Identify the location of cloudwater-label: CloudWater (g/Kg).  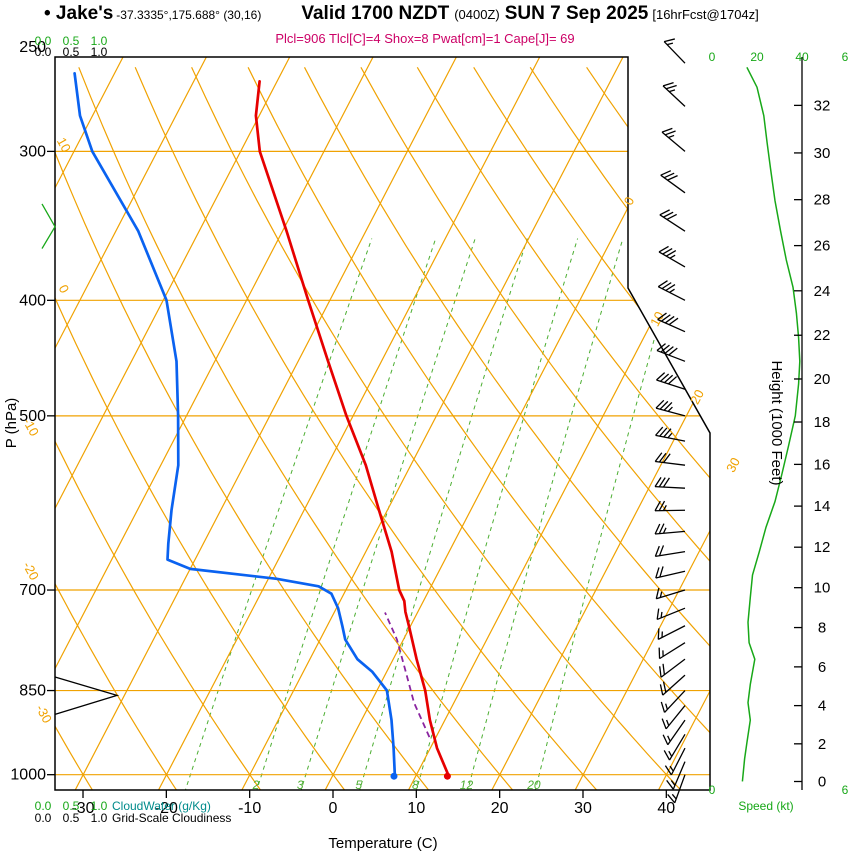
(161, 806).